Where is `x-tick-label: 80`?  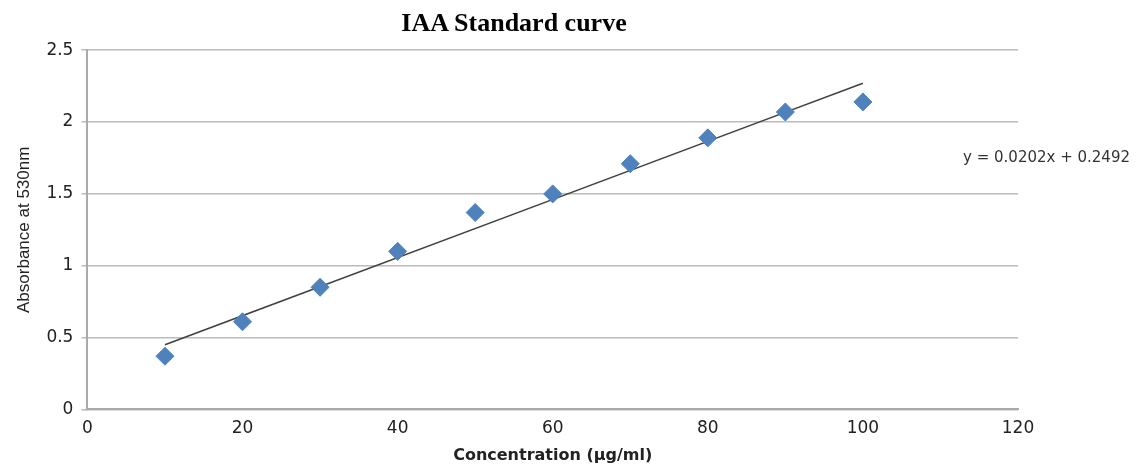
x-tick-label: 80 is located at coordinates (707, 427).